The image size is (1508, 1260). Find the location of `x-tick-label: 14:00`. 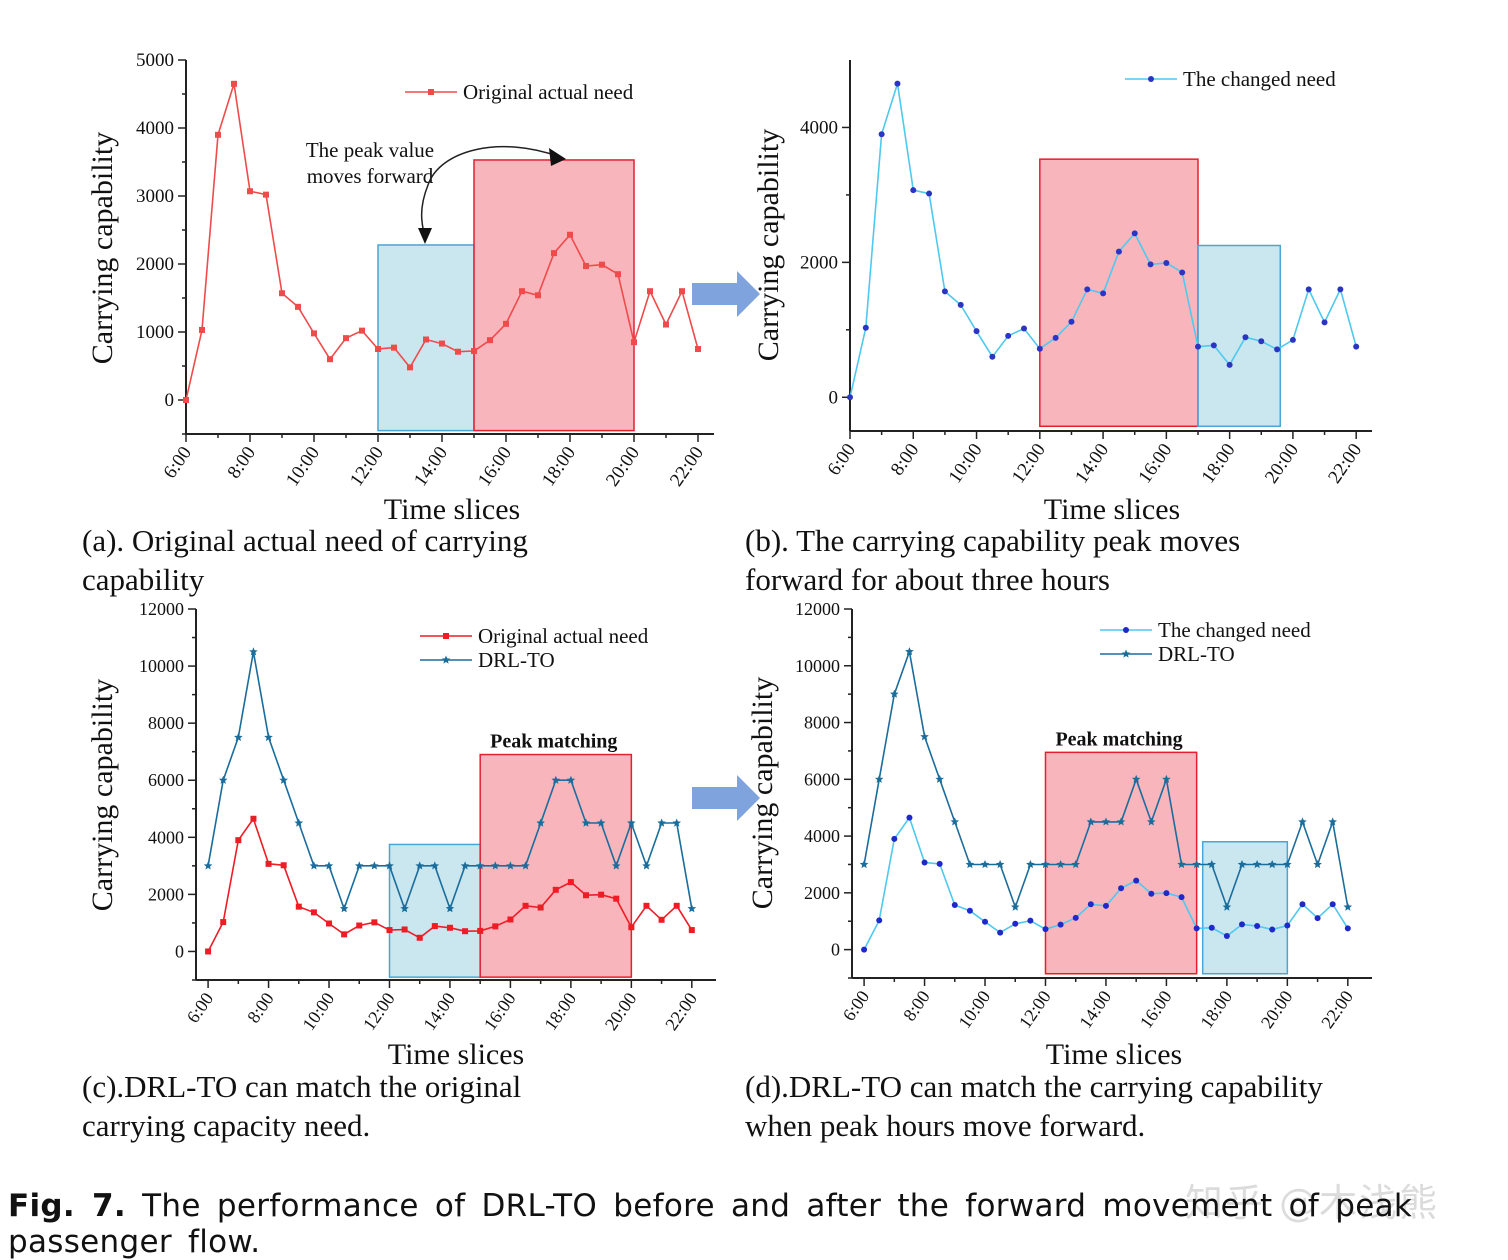

x-tick-label: 14:00 is located at coordinates (431, 466).